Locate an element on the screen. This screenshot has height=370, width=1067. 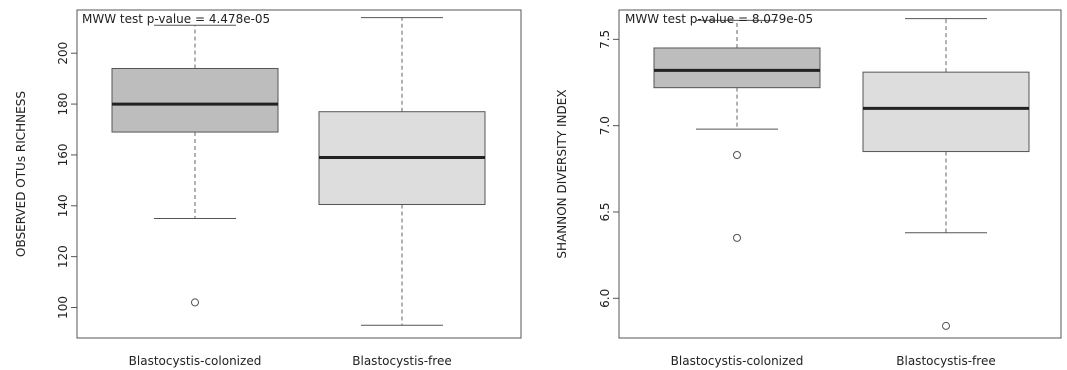
y-tick-label: 7.0 is located at coordinates (605, 125).